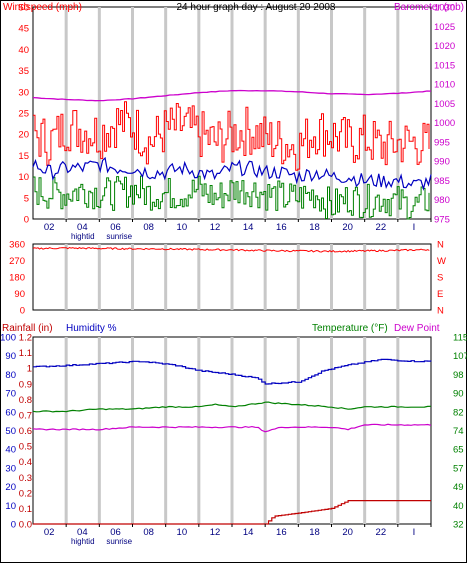  Describe the element at coordinates (10, 375) in the screenshot. I see `humidity-y-tick-label: 80` at that location.